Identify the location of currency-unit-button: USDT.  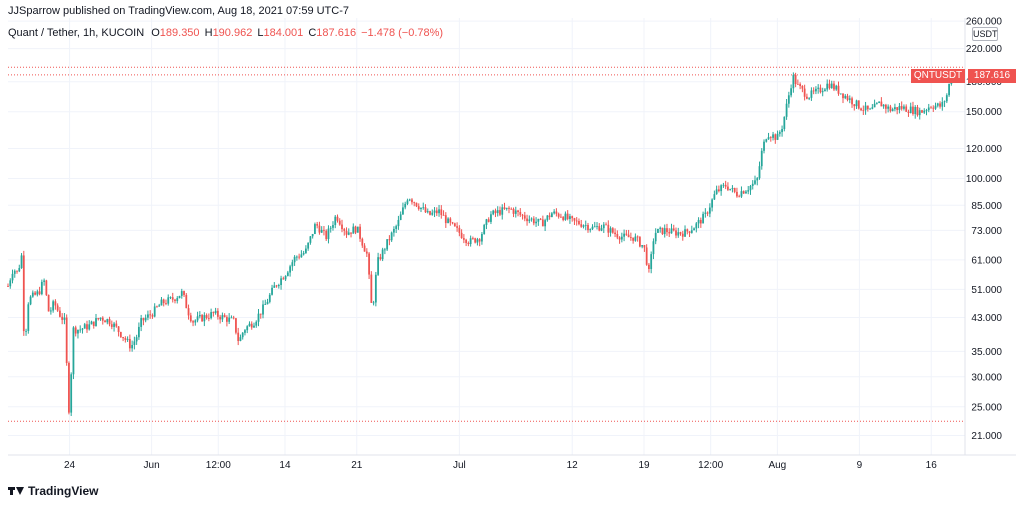
(985, 34).